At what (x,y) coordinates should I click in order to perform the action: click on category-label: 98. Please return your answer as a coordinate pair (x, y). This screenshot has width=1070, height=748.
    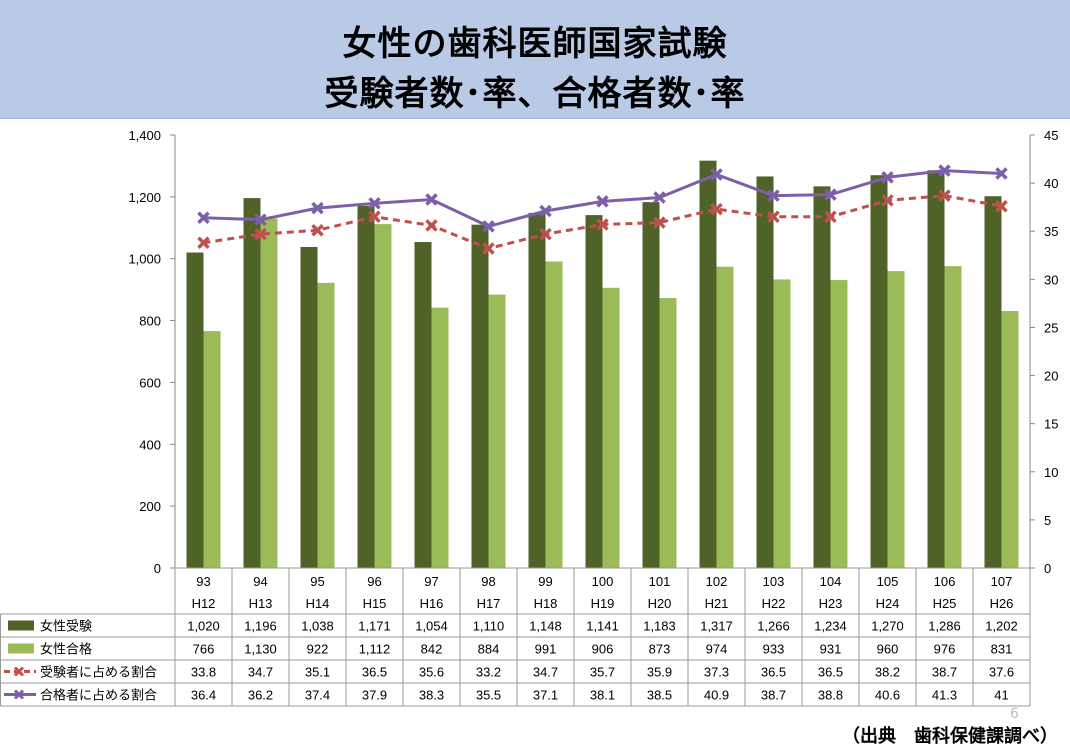
    Looking at the image, I should click on (488, 581).